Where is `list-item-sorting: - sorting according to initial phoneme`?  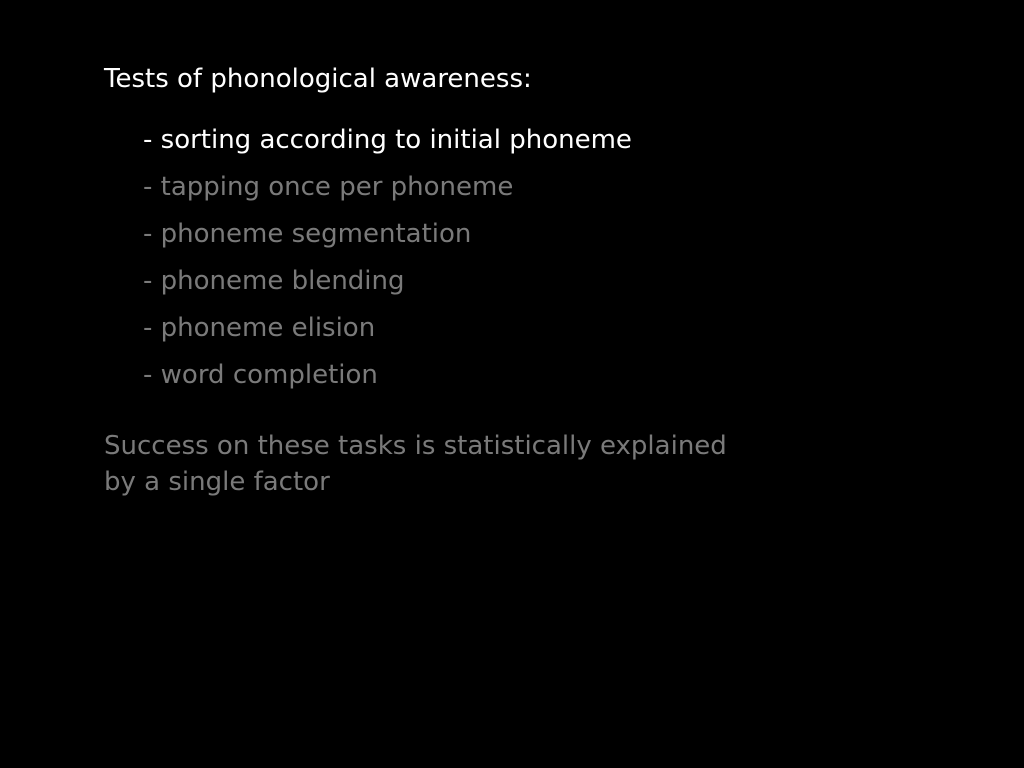
list-item-sorting: - sorting according to initial phoneme is located at coordinates (387, 140).